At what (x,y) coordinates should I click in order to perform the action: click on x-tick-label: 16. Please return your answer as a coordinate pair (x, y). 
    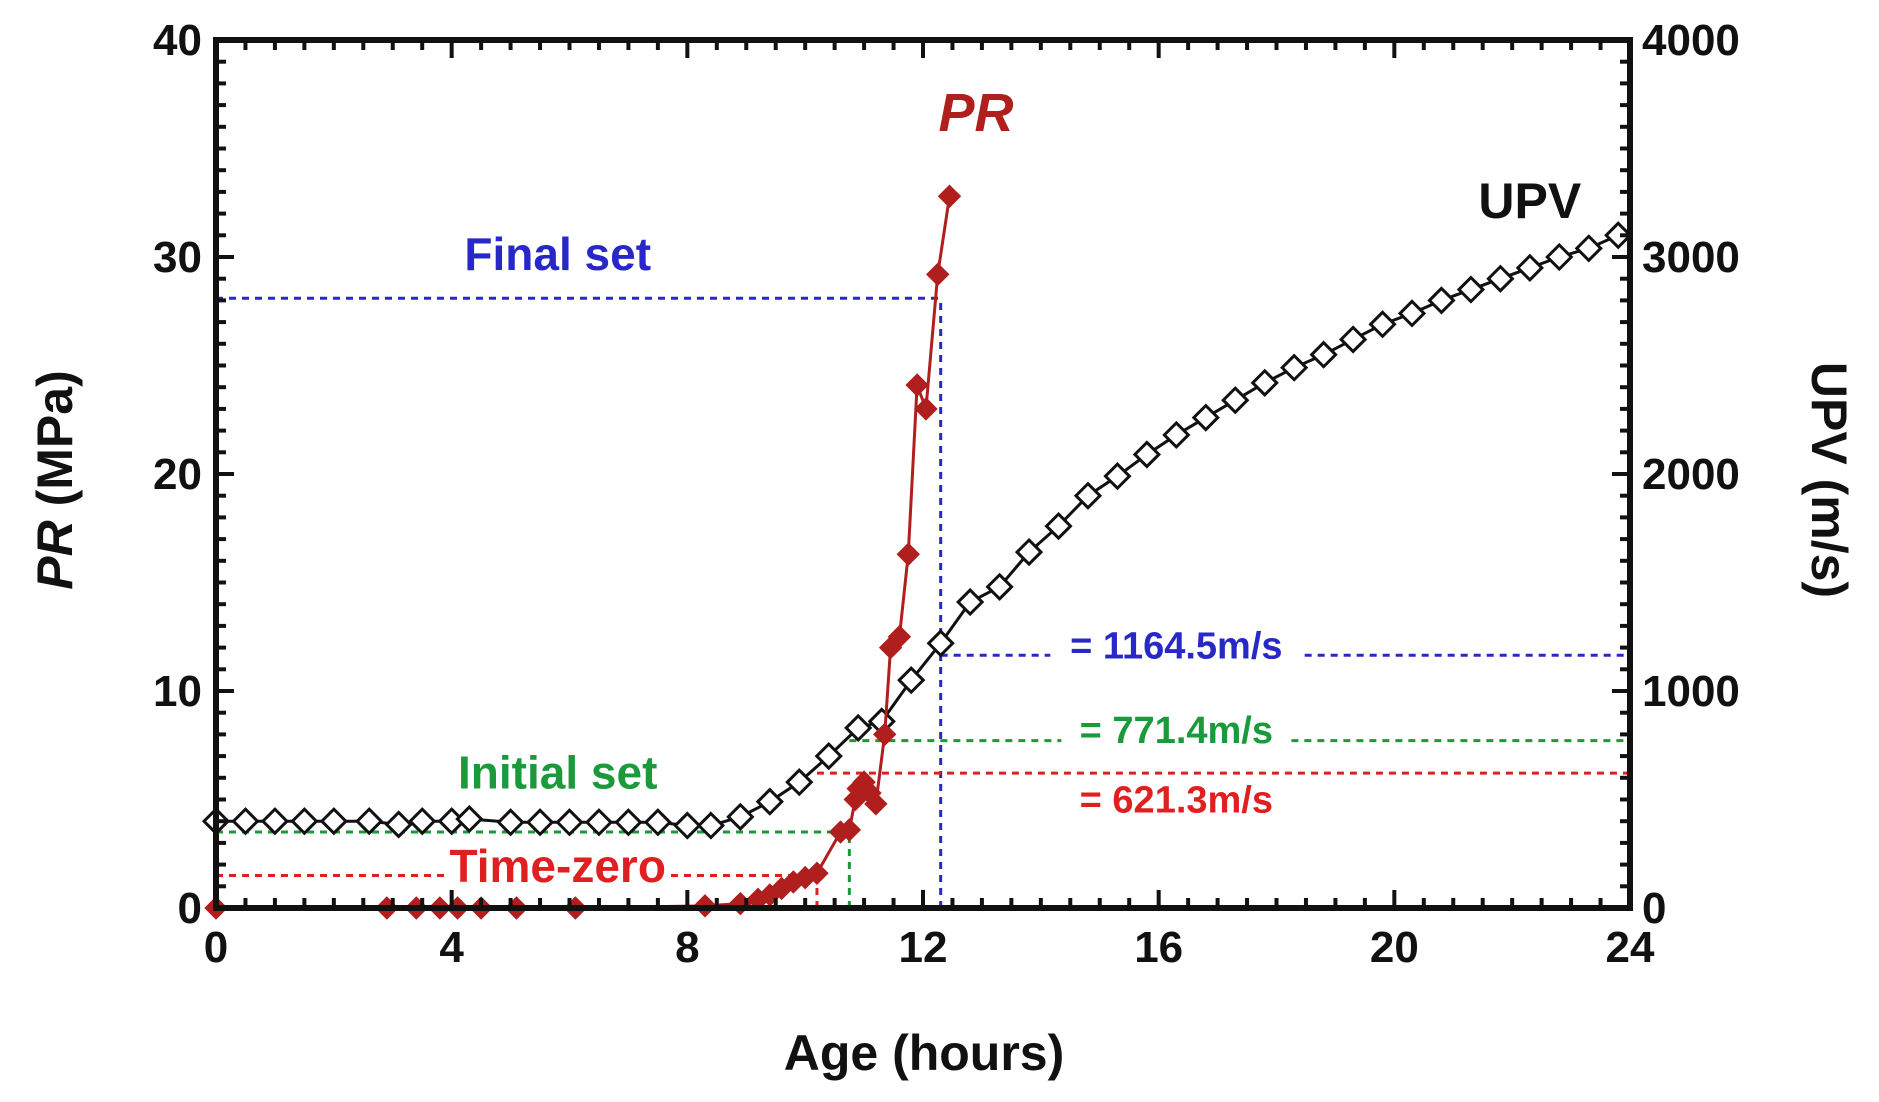
    Looking at the image, I should click on (1158, 947).